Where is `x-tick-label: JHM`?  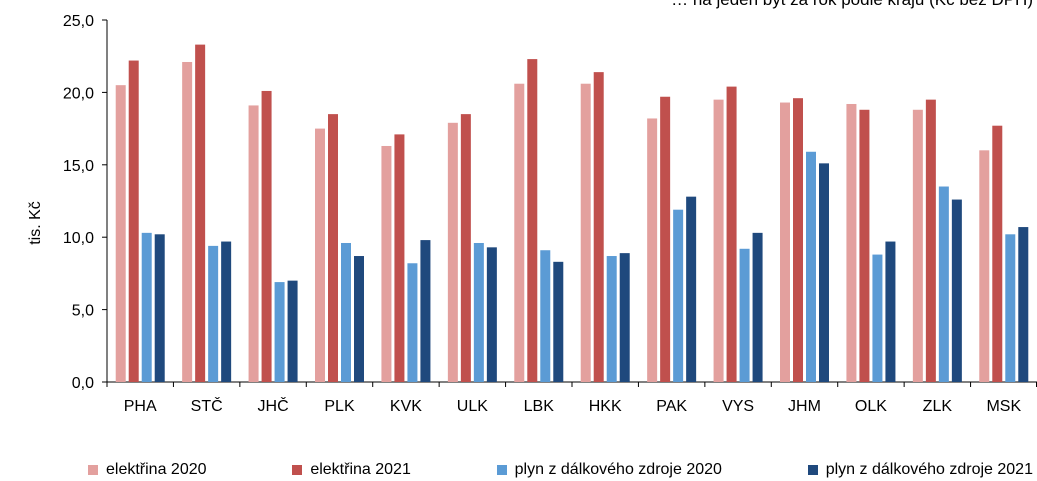
x-tick-label: JHM is located at coordinates (804, 406).